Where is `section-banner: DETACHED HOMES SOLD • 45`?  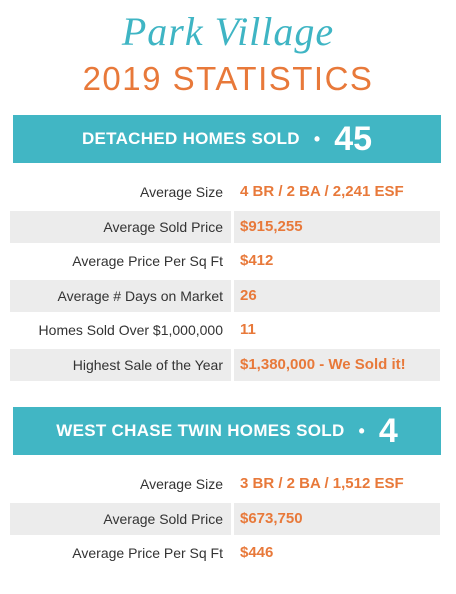
section-banner: DETACHED HOMES SOLD • 45 is located at coordinates (227, 139).